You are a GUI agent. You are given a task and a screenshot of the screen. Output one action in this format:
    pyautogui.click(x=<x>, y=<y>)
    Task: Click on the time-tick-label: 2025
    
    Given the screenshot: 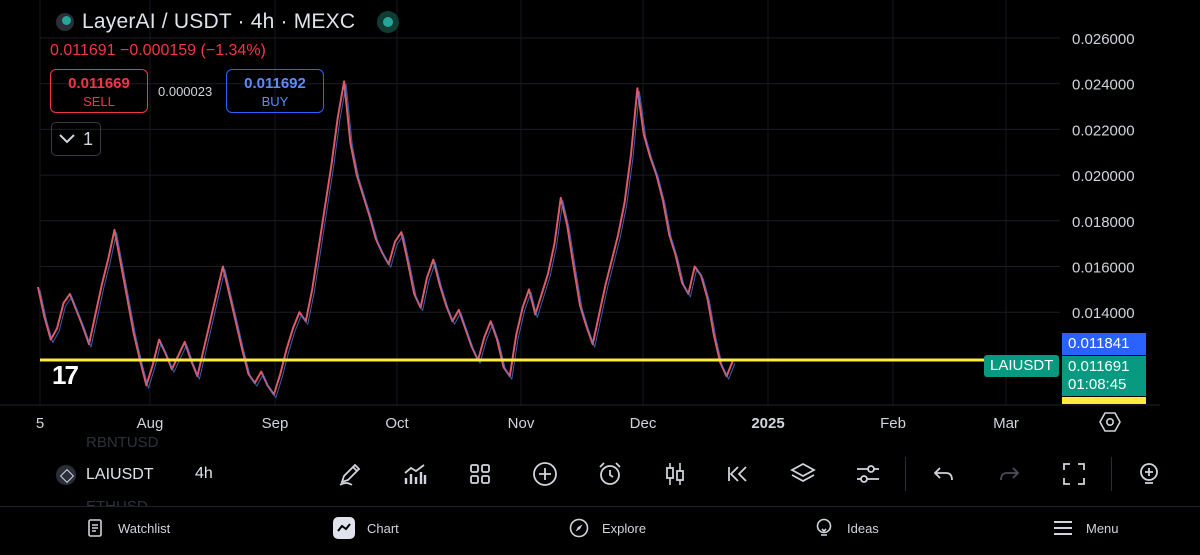 What is the action you would take?
    pyautogui.click(x=767, y=423)
    